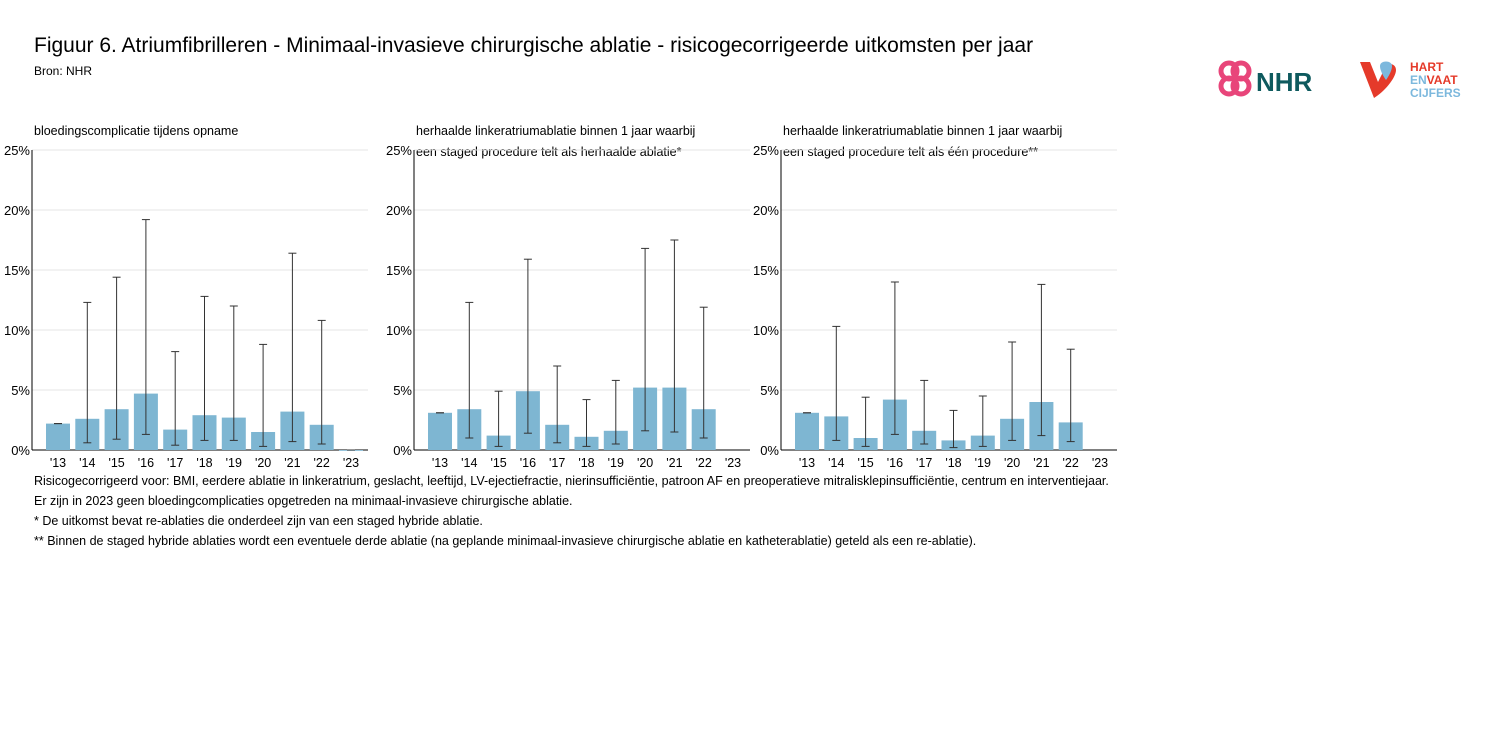 The height and width of the screenshot is (744, 1500). I want to click on source-label: Bron: NHR, so click(63, 71).